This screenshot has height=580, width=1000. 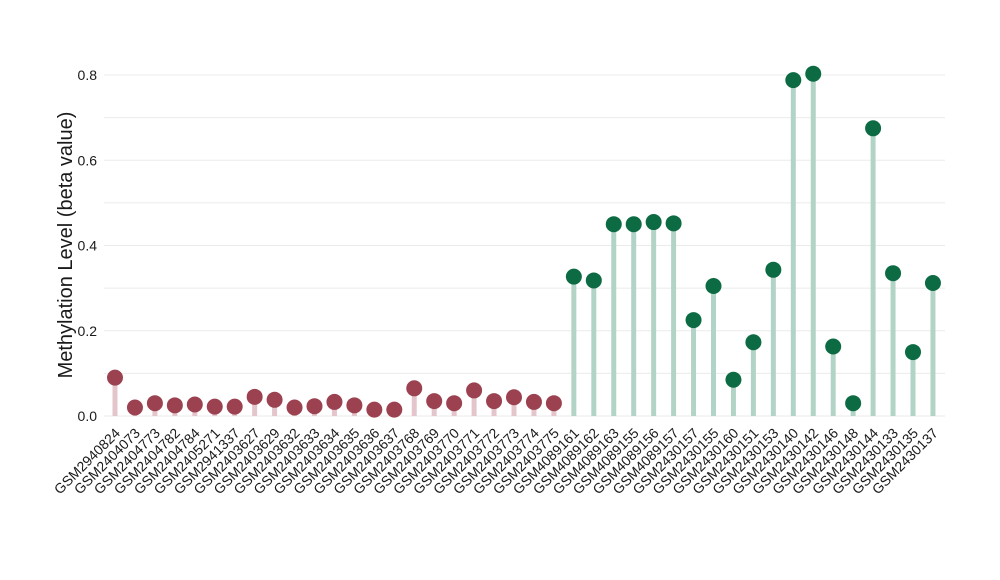 I want to click on y-axis-ticks: 0.0 0.2 0.4 0.6 0.8, so click(x=88, y=245).